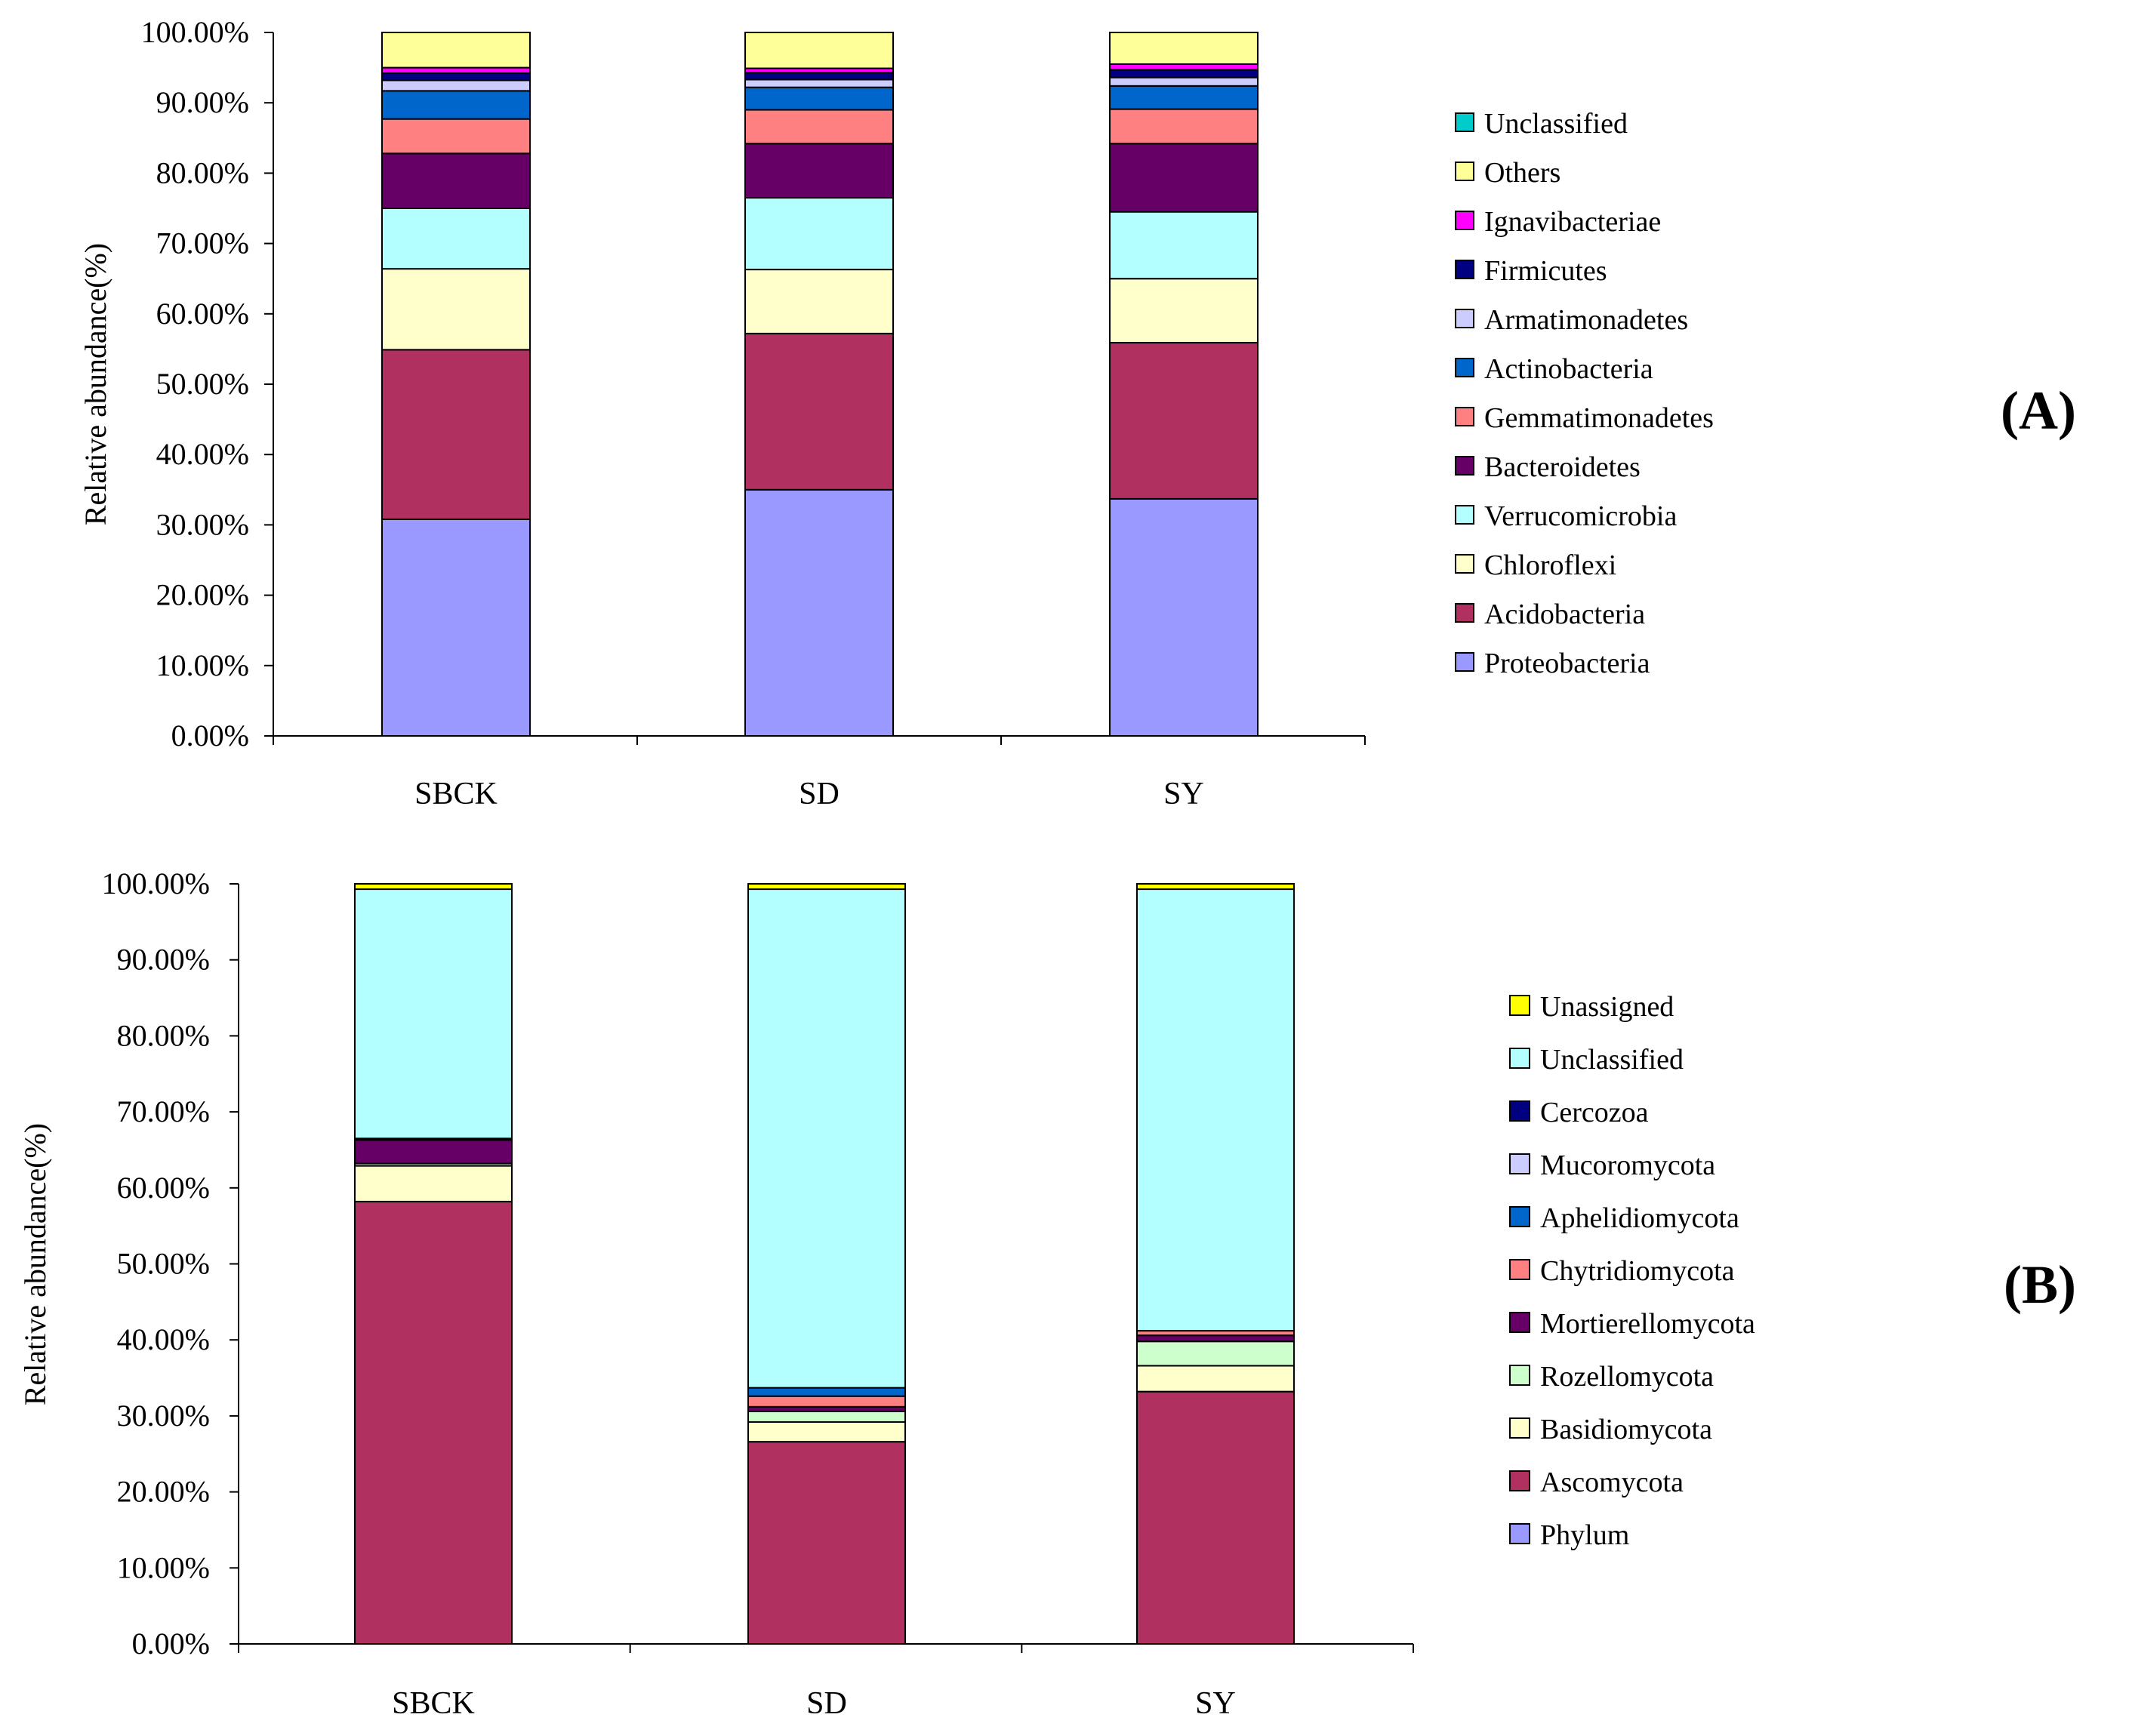 Image resolution: width=2132 pixels, height=1736 pixels. What do you see at coordinates (1556, 124) in the screenshot?
I see `panel-a-legend-label-unclassified: Unclassified` at bounding box center [1556, 124].